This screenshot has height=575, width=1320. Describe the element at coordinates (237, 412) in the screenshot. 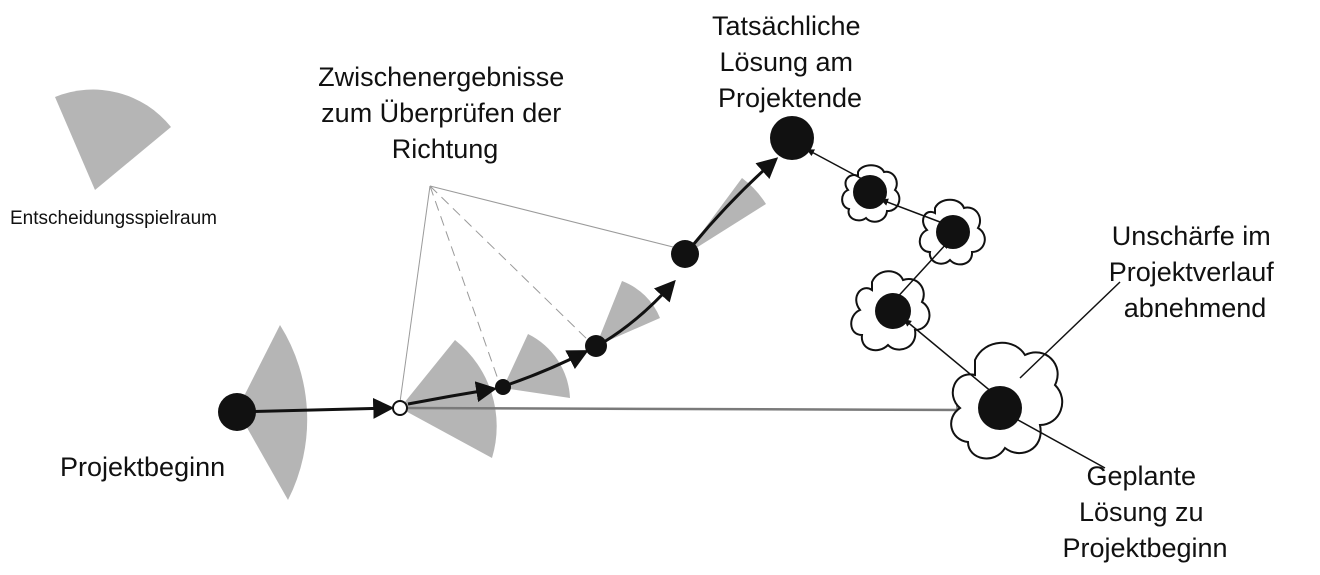

I see `start-node` at that location.